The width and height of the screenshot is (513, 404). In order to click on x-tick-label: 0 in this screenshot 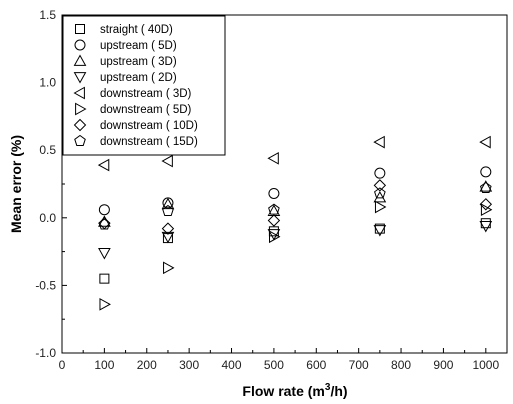, I will do `click(62, 365)`.